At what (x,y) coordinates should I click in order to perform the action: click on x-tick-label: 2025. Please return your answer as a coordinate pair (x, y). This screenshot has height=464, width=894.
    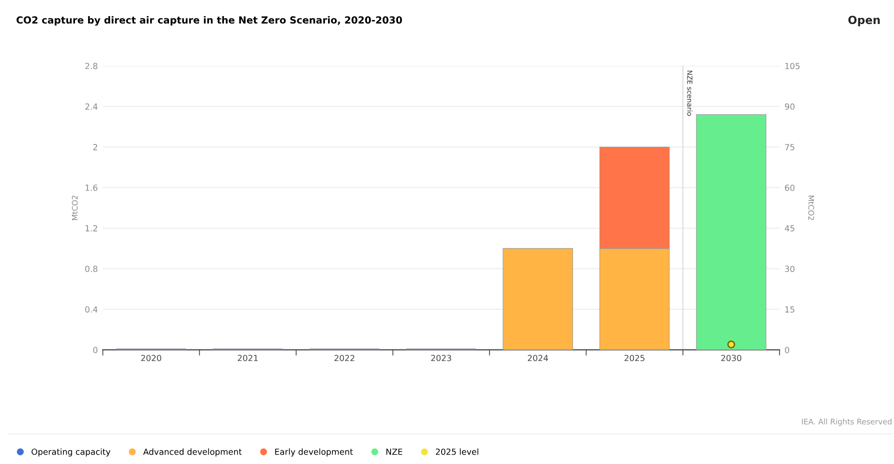
    Looking at the image, I should click on (634, 358).